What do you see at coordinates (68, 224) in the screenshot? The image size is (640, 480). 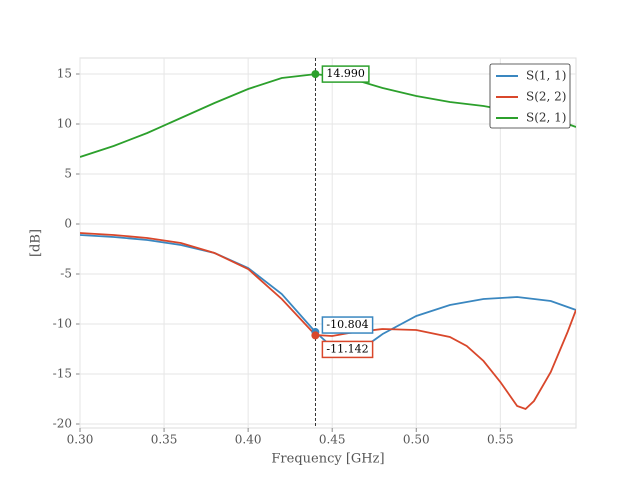 I see `y-tick-label: 0` at bounding box center [68, 224].